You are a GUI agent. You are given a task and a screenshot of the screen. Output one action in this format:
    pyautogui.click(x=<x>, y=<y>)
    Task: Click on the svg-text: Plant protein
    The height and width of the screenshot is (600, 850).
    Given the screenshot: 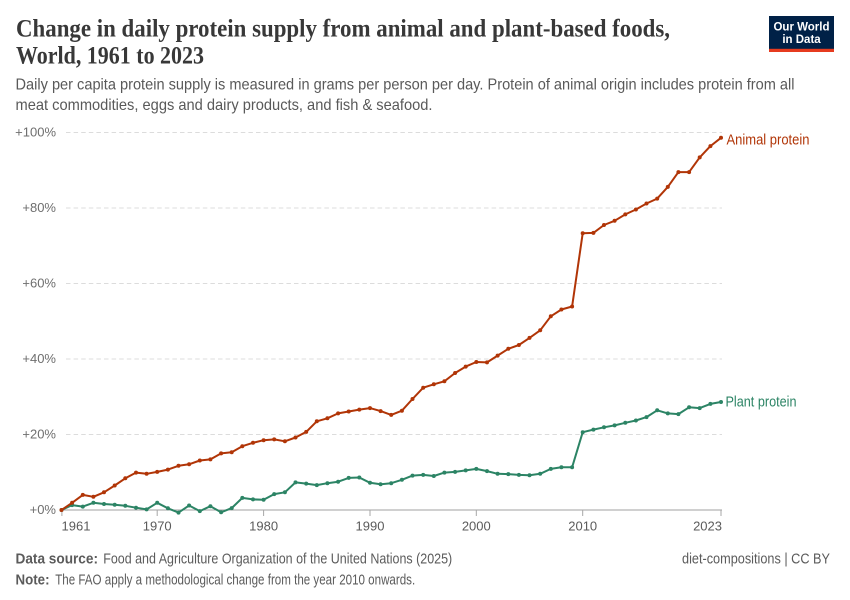 What is the action you would take?
    pyautogui.click(x=761, y=402)
    